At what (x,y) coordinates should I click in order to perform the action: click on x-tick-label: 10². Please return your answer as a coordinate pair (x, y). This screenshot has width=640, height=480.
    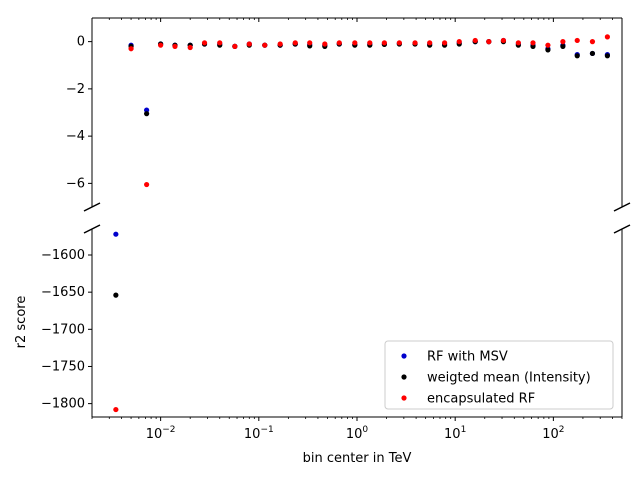
    Looking at the image, I should click on (553, 433).